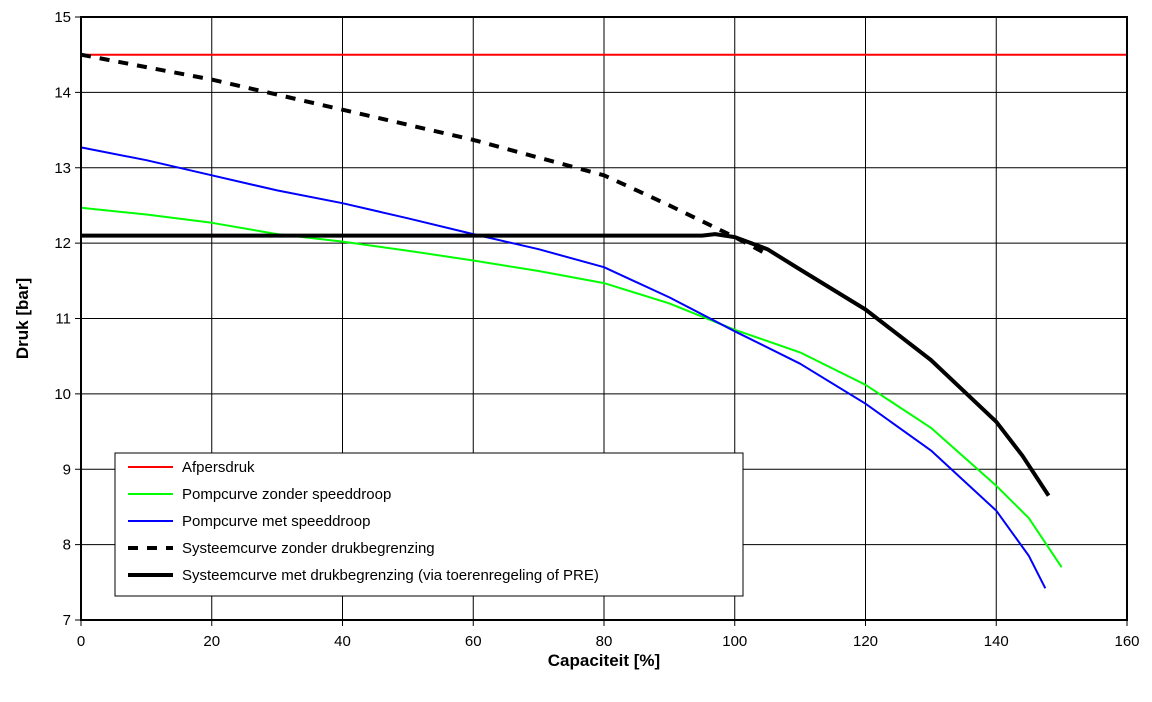 This screenshot has height=702, width=1152. I want to click on y-tick-label: 14, so click(62, 92).